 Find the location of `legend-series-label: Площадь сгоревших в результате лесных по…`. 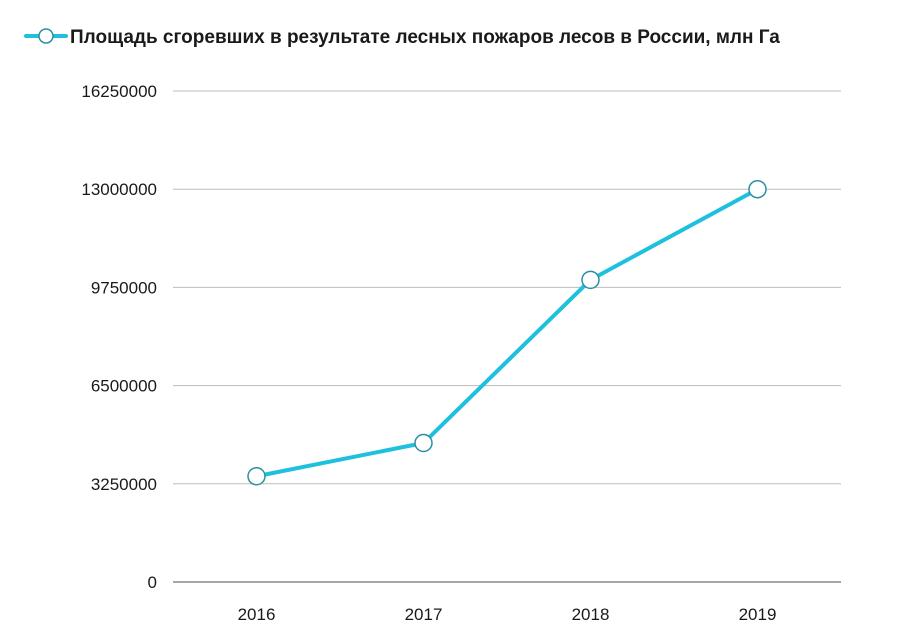

legend-series-label: Площадь сгоревших в результате лесных по… is located at coordinates (425, 37).